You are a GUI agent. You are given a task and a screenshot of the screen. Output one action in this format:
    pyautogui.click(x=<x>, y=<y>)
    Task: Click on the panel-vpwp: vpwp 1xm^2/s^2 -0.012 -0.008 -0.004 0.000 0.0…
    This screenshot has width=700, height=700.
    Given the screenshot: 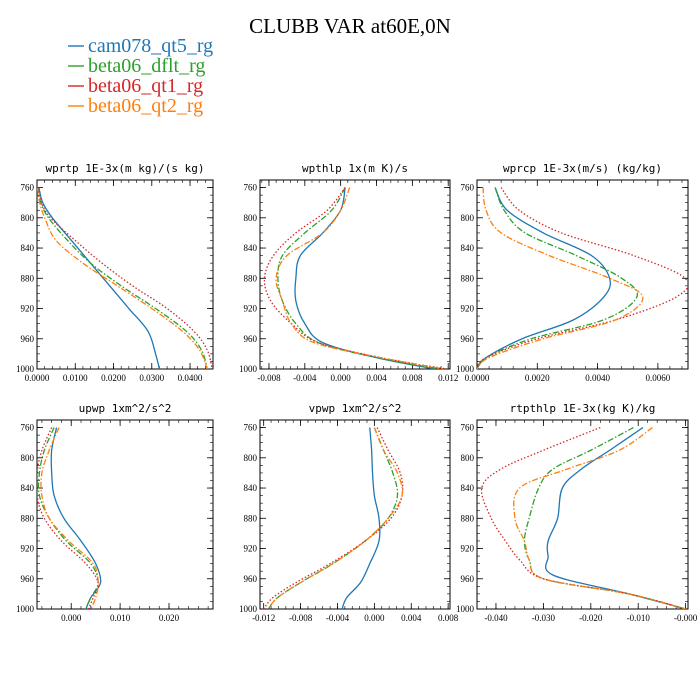 What is the action you would take?
    pyautogui.click(x=349, y=512)
    